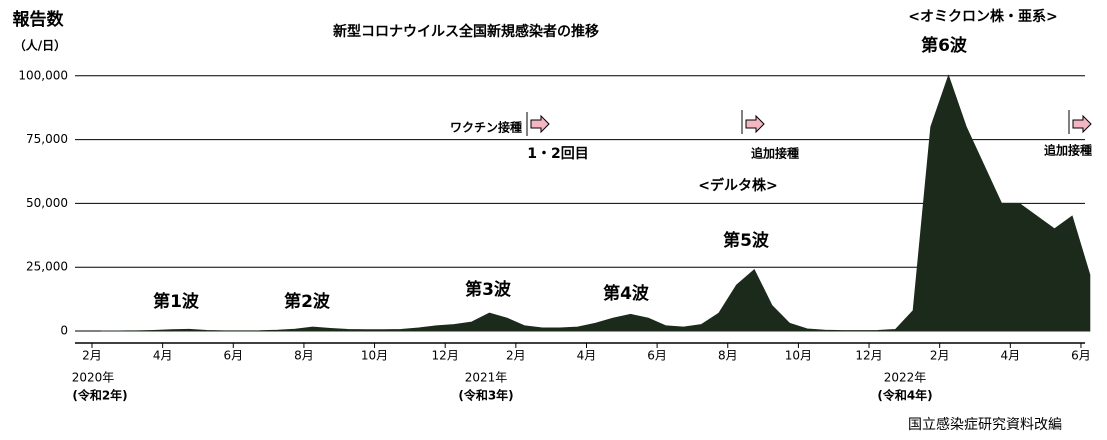 The width and height of the screenshot is (1107, 440). Describe the element at coordinates (982, 16) in the screenshot. I see `annotation: <オミクロン株・亜系>` at that location.